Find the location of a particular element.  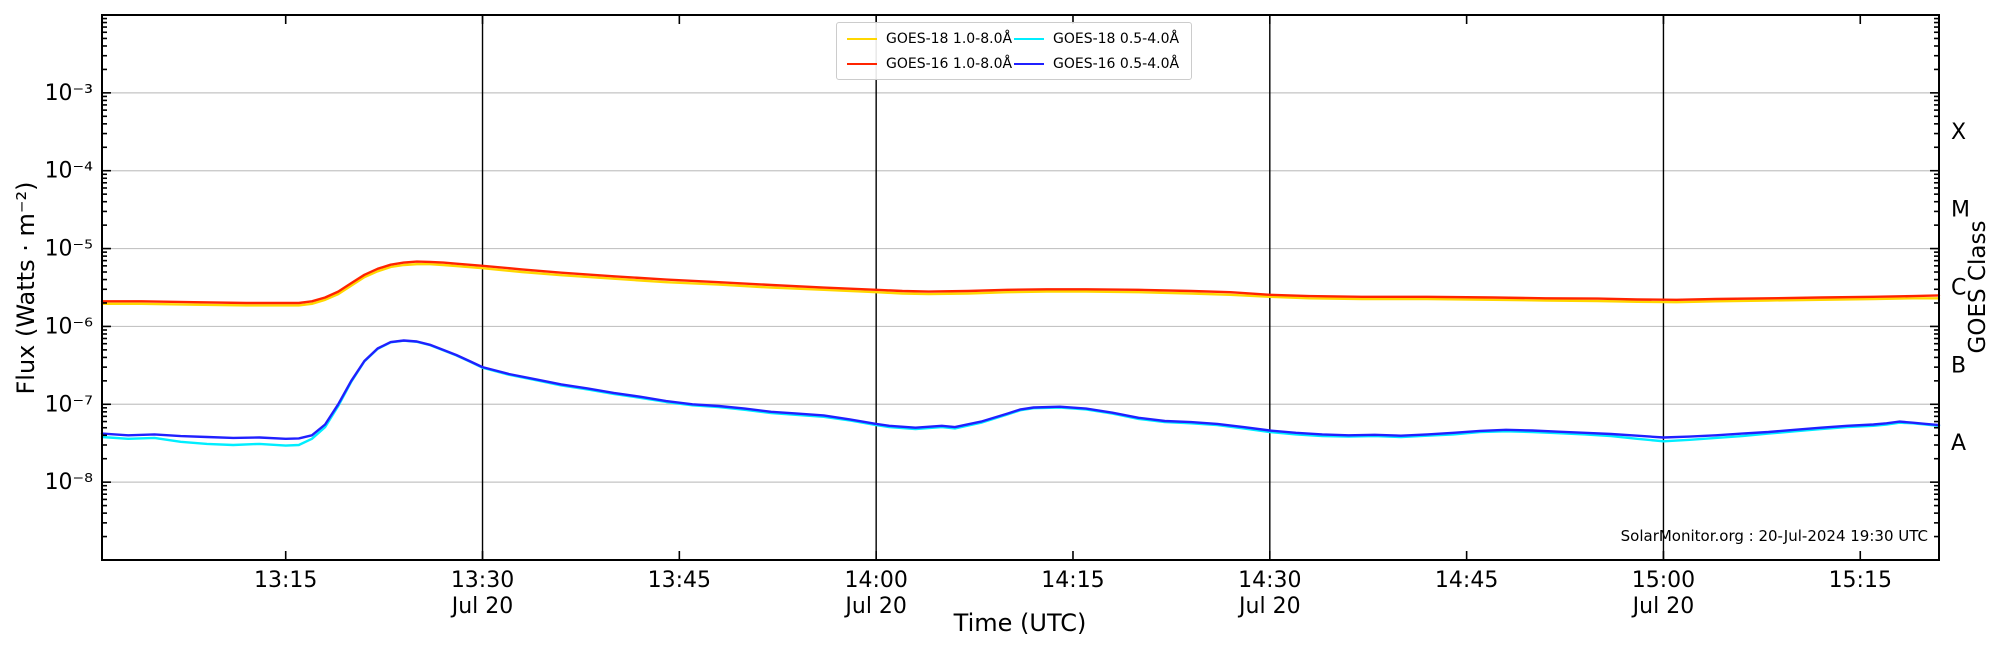

source-annotation: SolarMonitor.org : 20-Jul-2024 19:30 UTC is located at coordinates (1774, 536).